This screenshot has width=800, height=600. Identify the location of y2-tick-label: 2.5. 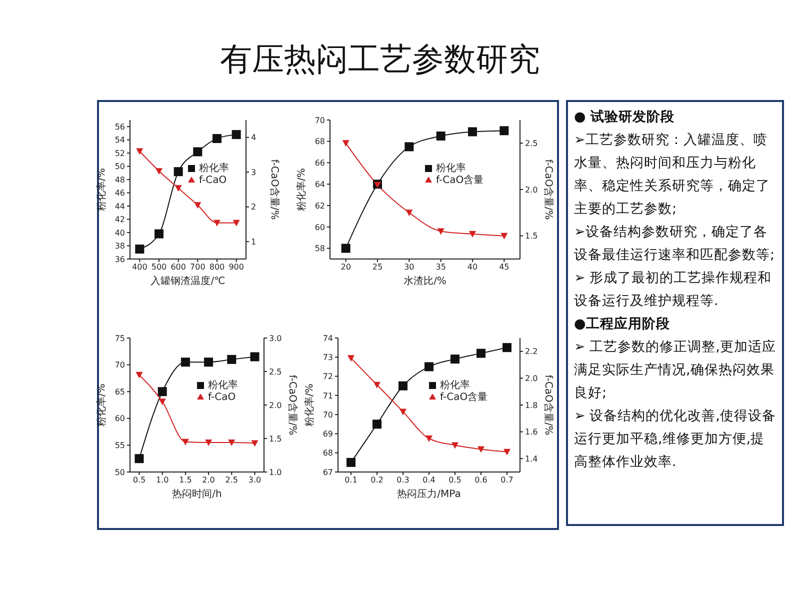
(275, 371).